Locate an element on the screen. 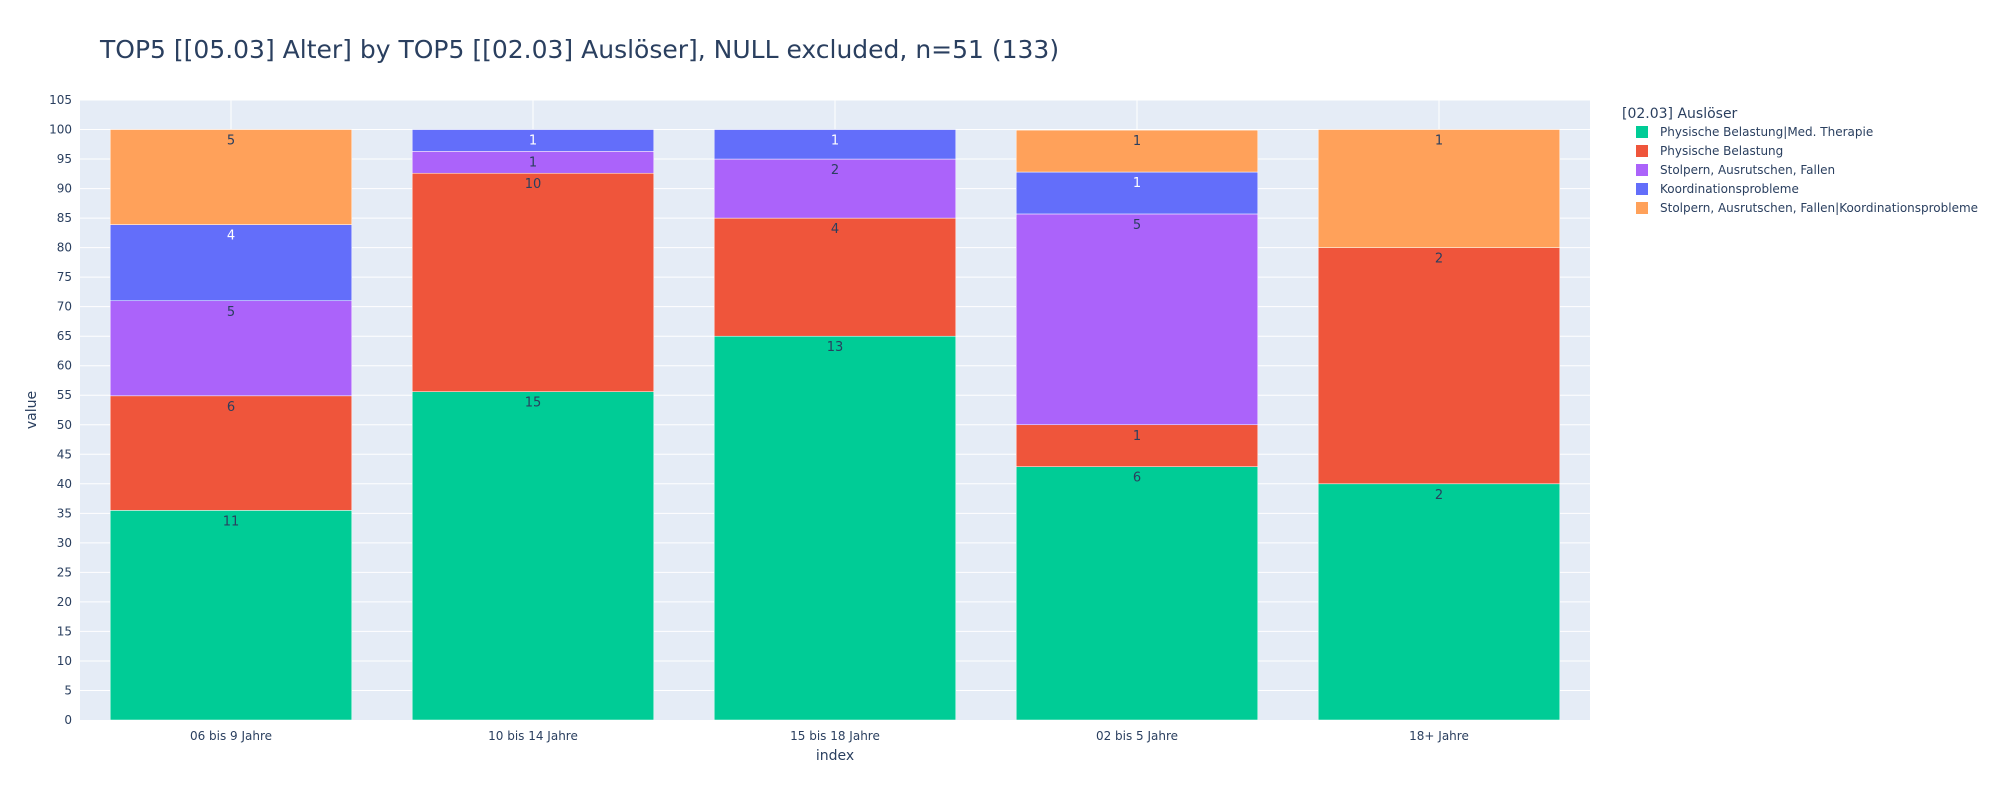 The height and width of the screenshot is (804, 2000). y-tick-label: 75 is located at coordinates (64, 277).